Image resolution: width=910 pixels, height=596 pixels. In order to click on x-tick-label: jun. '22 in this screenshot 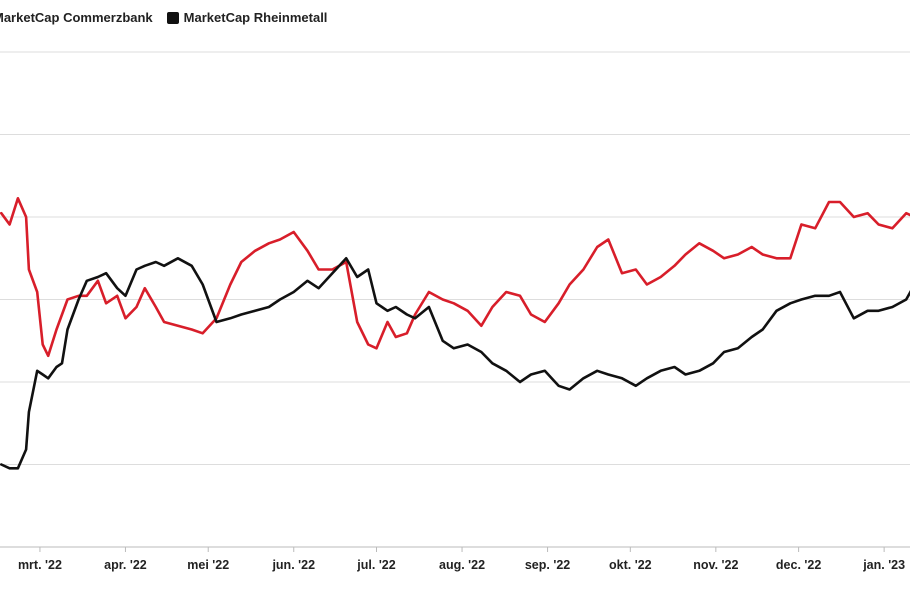, I will do `click(293, 565)`.